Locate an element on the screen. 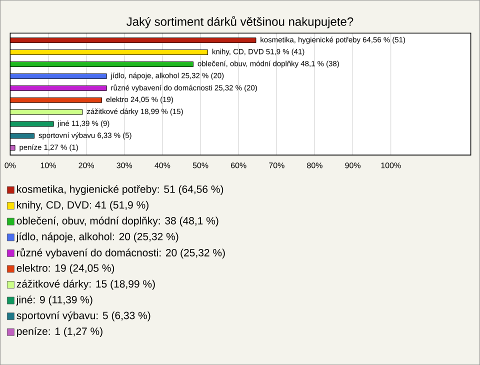  text: knihy, CD, DVD: 41 (51,9 %) is located at coordinates (82, 205).